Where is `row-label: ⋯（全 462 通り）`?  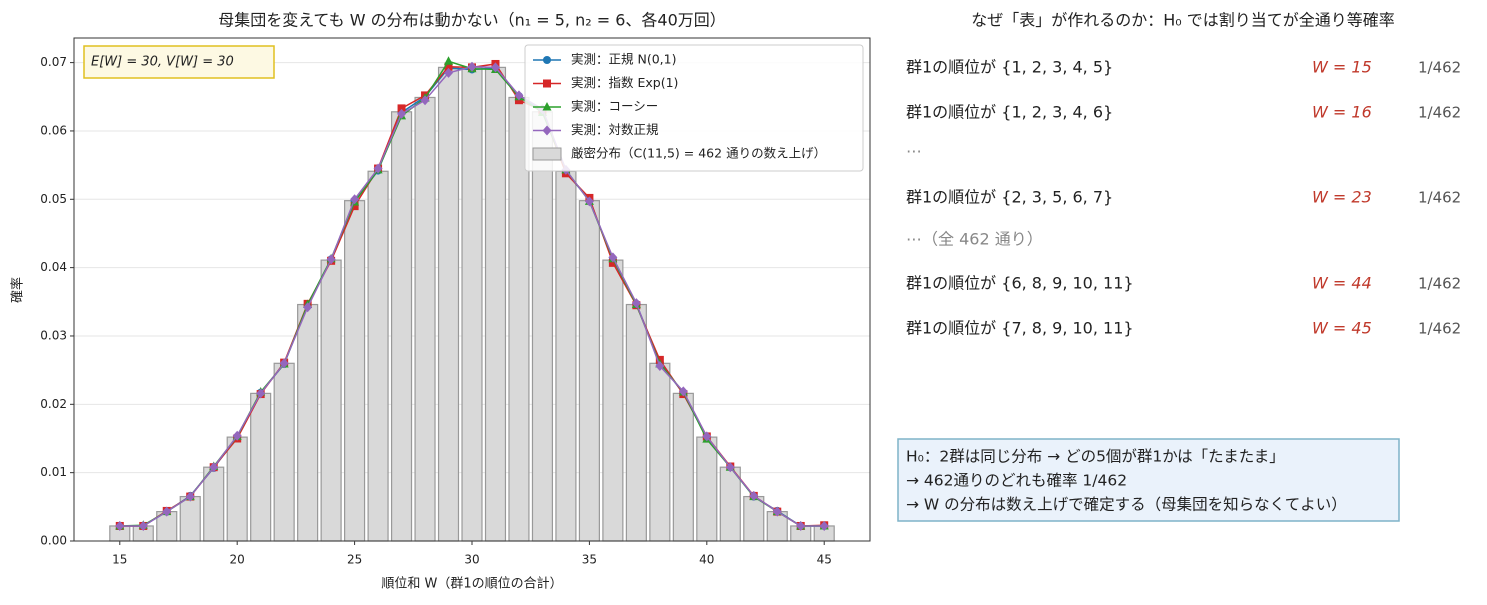
row-label: ⋯（全 462 通り） is located at coordinates (974, 239).